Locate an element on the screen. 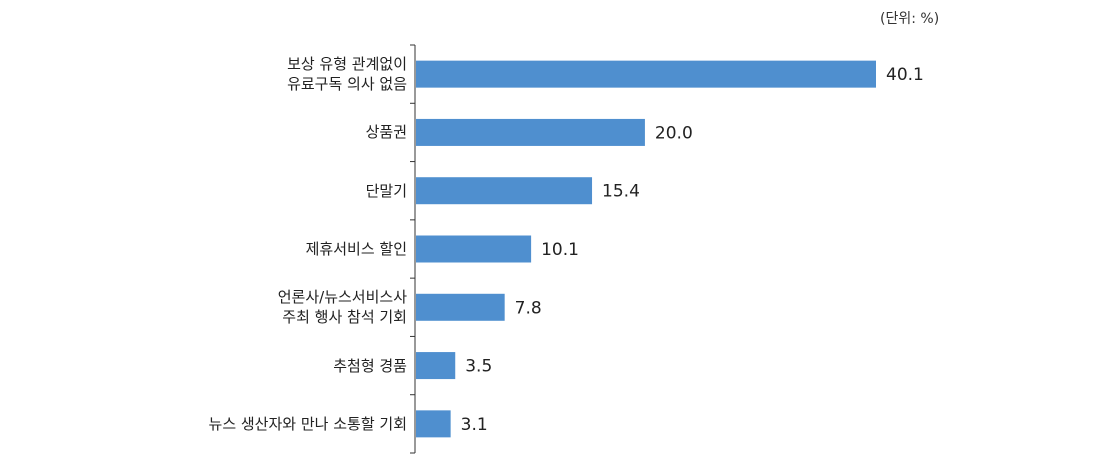 The image size is (1120, 461). value-label: 10.1 is located at coordinates (560, 250).